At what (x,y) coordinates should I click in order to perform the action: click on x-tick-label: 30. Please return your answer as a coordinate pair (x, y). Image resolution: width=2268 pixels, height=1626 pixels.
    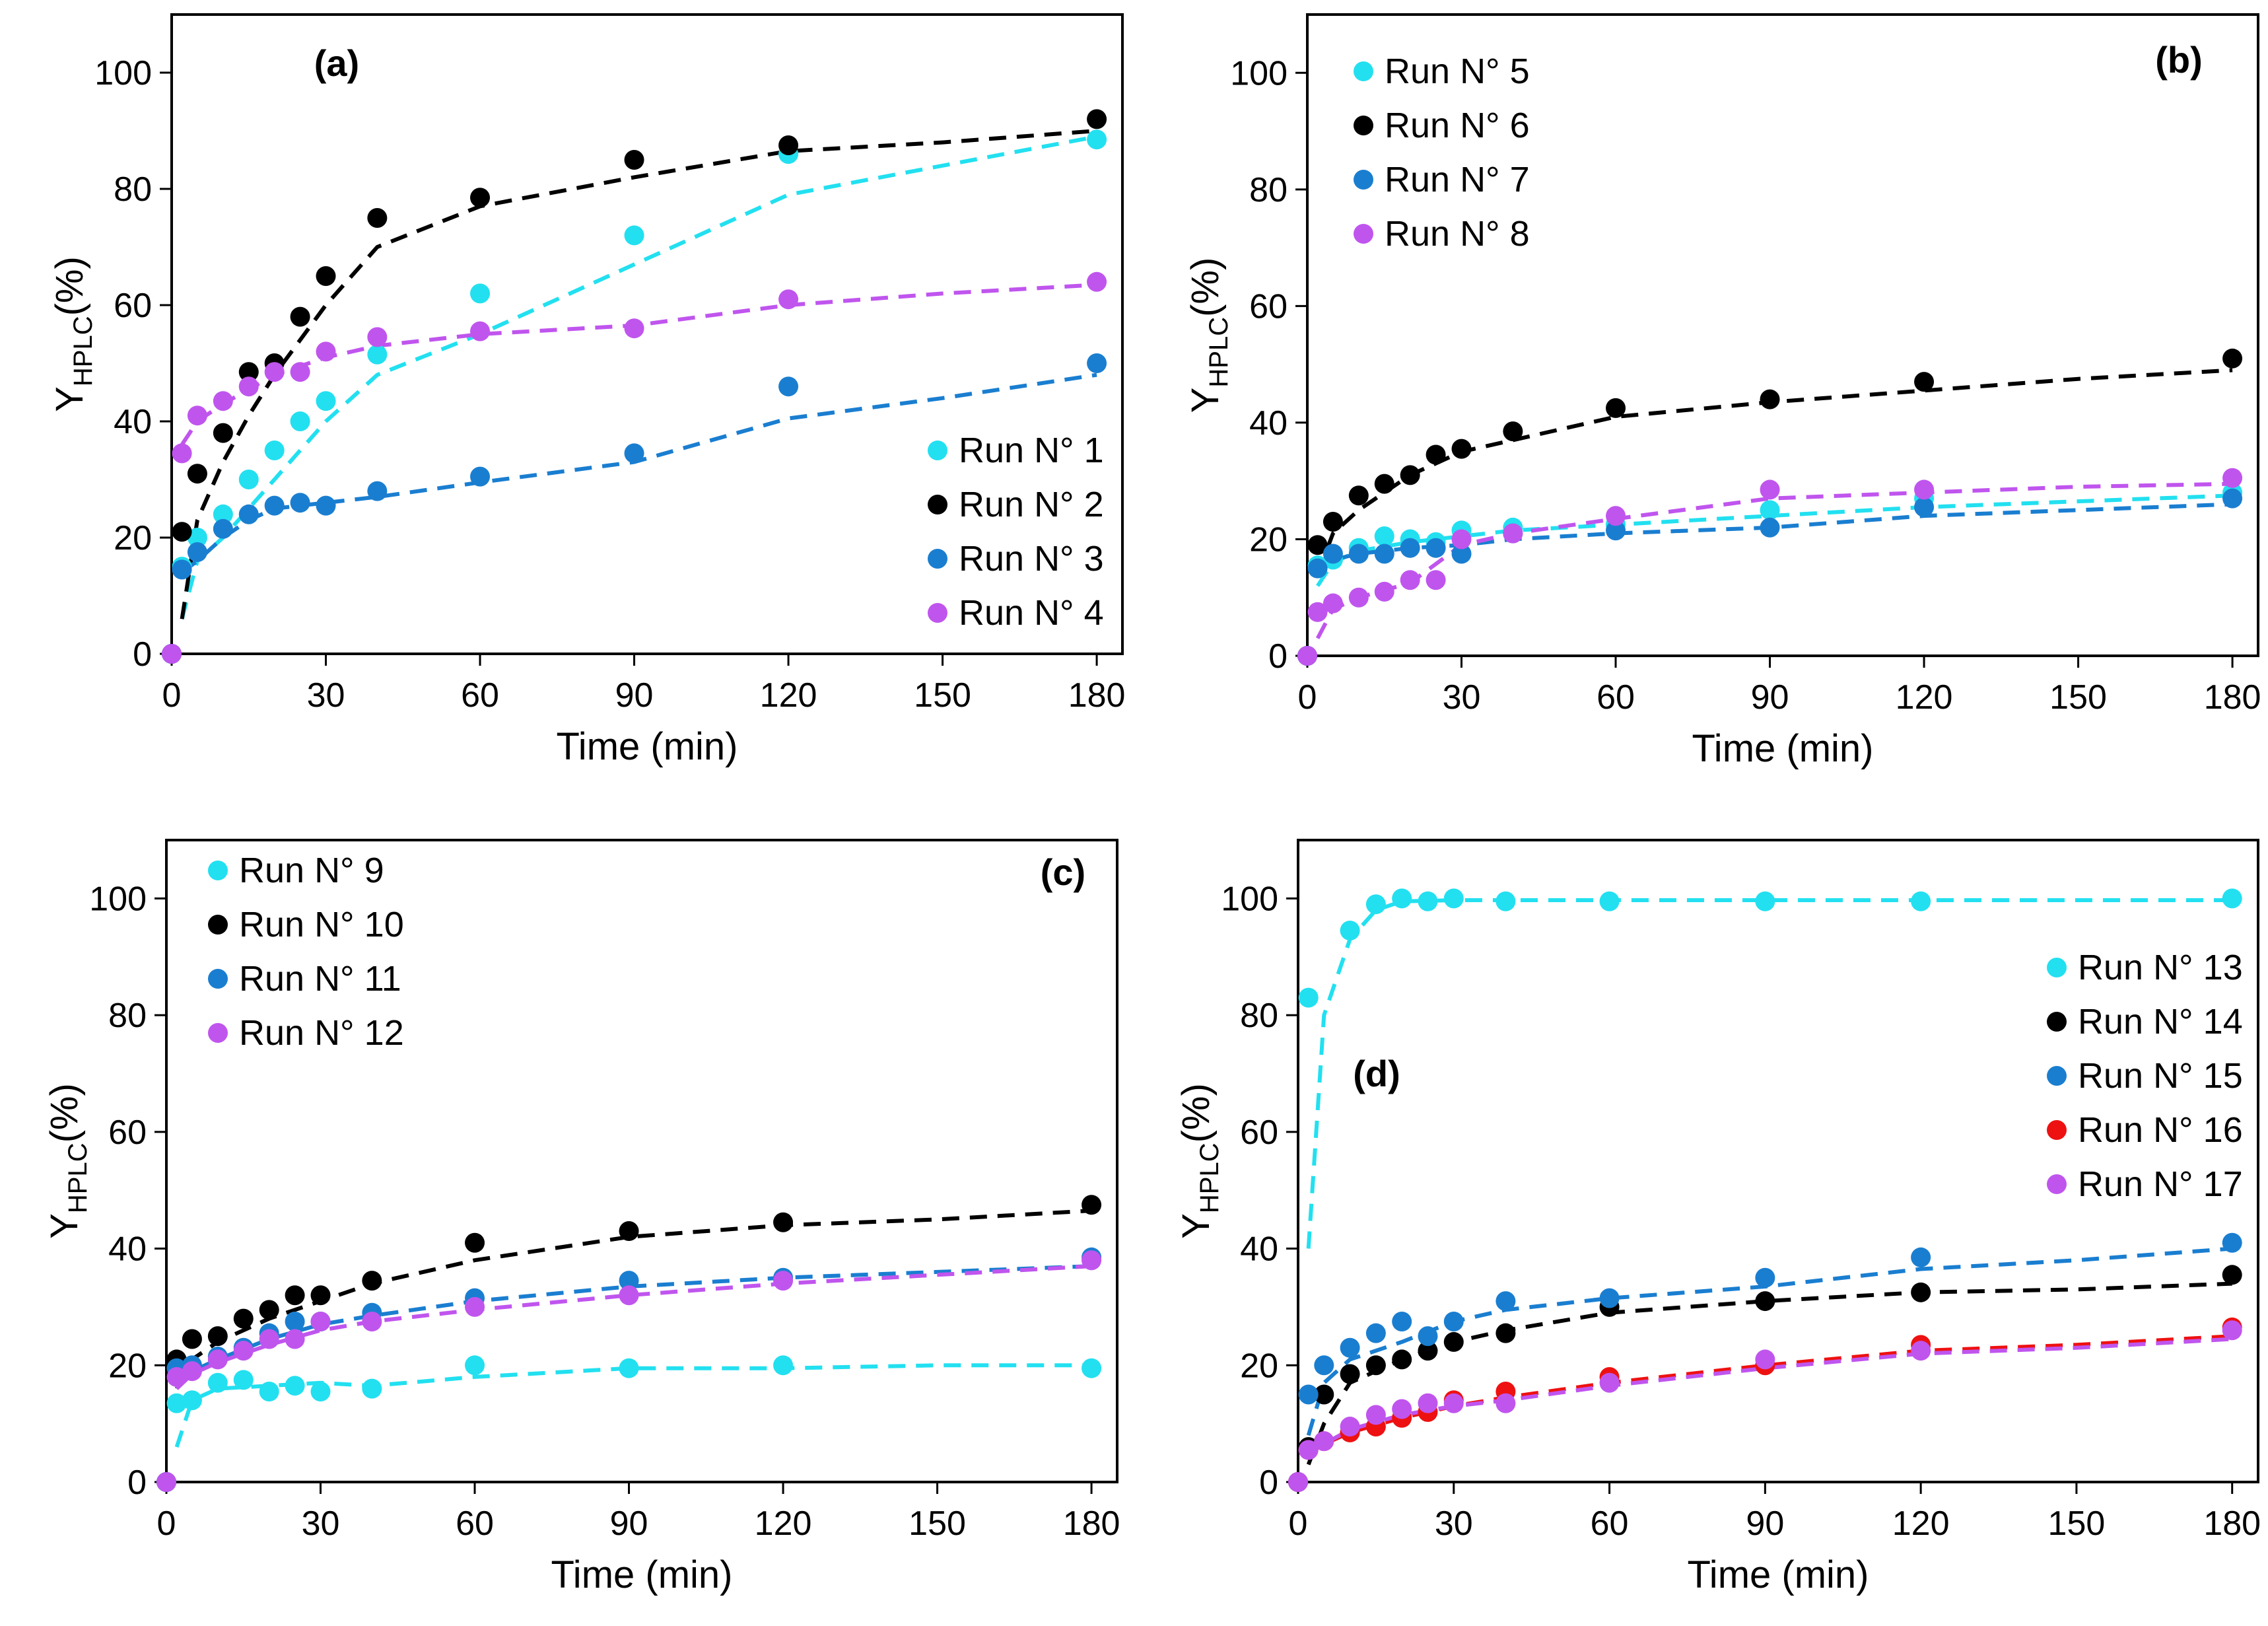
    Looking at the image, I should click on (1454, 1523).